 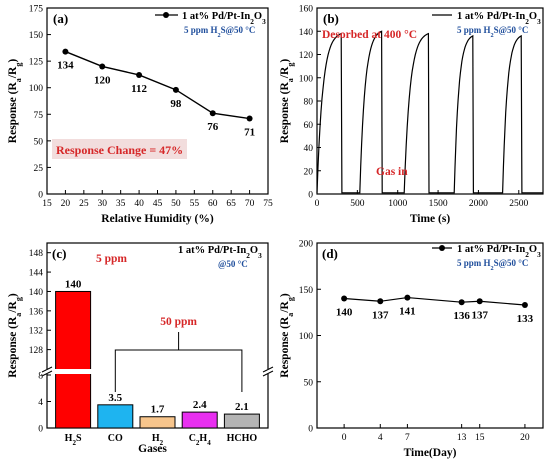 What do you see at coordinates (59, 253) in the screenshot?
I see `panel-letter: (c)` at bounding box center [59, 253].